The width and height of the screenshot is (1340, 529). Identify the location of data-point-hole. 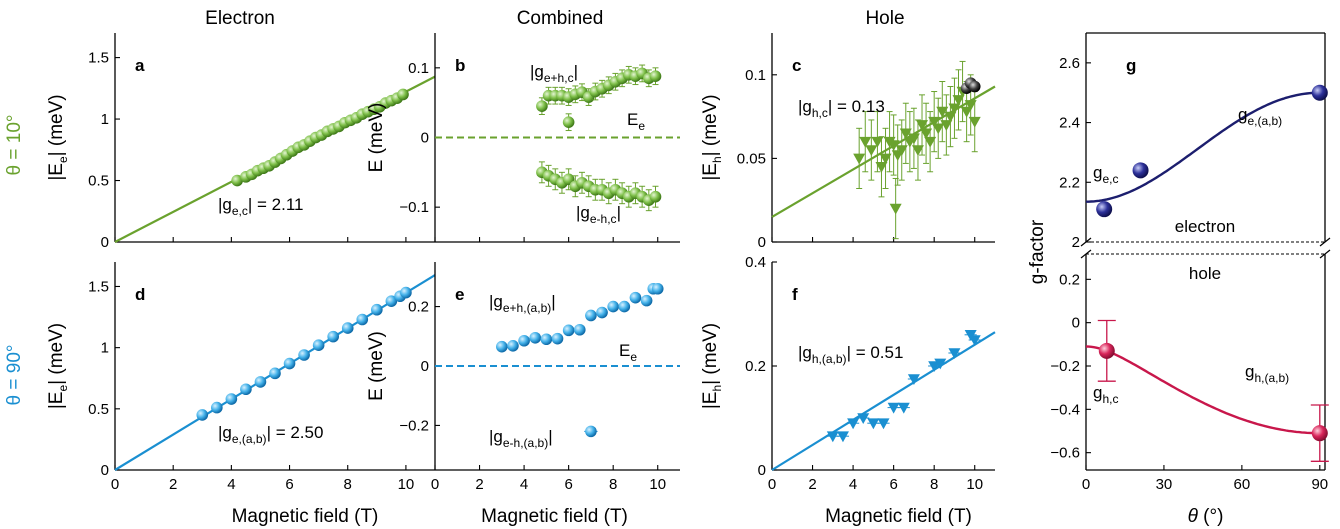
(1106, 350).